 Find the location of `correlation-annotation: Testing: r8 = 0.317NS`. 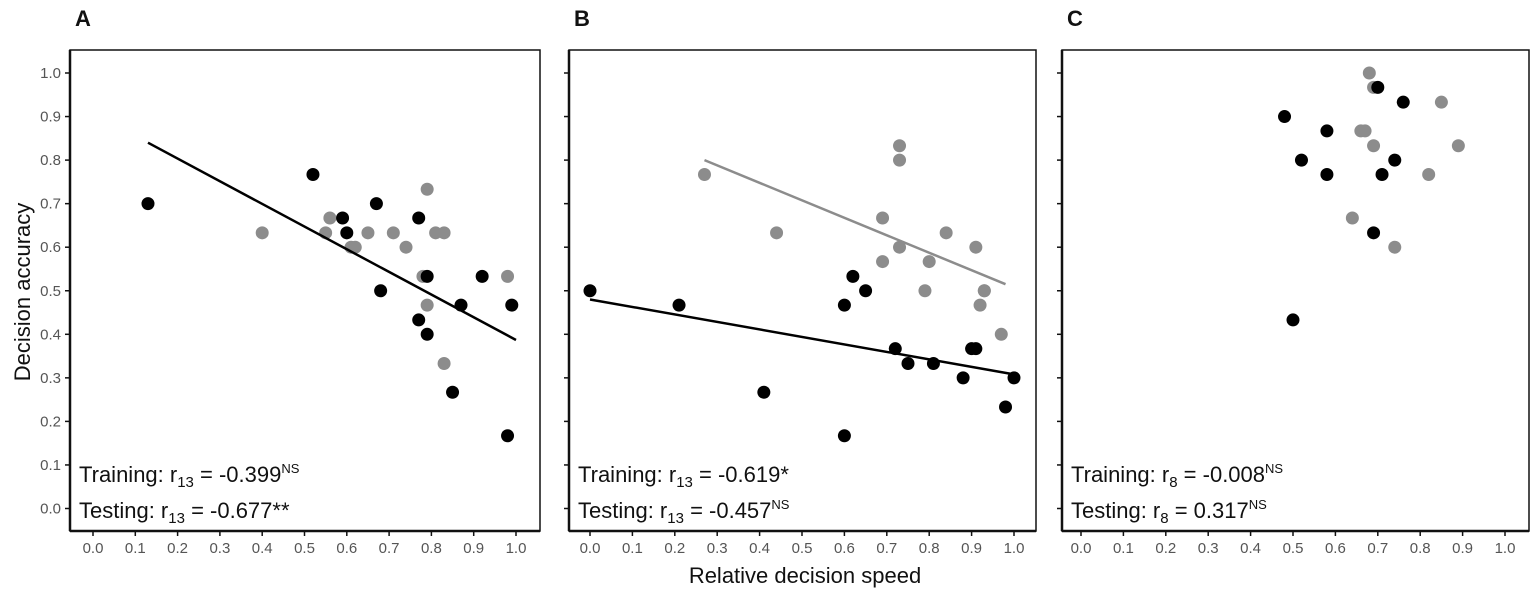

correlation-annotation: Testing: r8 = 0.317NS is located at coordinates (1169, 512).